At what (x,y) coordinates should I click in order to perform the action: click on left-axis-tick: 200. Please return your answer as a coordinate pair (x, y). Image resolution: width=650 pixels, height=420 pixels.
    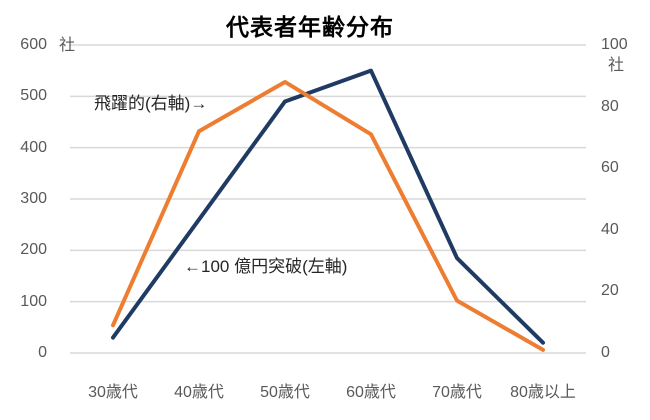
    Looking at the image, I should click on (33, 250).